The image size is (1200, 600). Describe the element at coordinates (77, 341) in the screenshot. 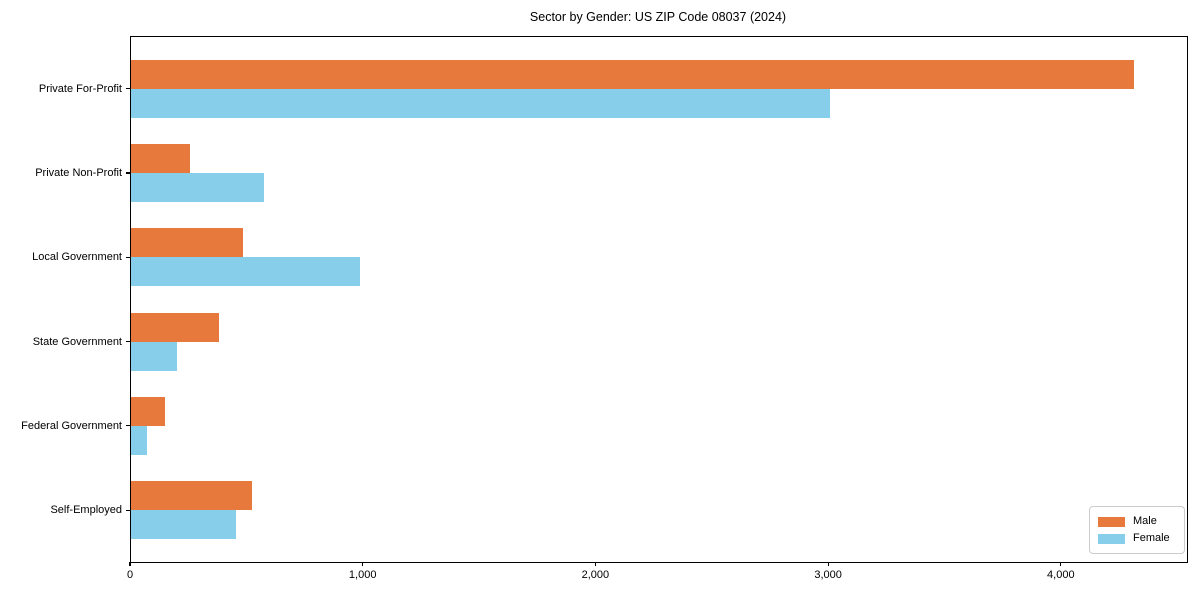

I see `y-axis-label: State Government` at that location.